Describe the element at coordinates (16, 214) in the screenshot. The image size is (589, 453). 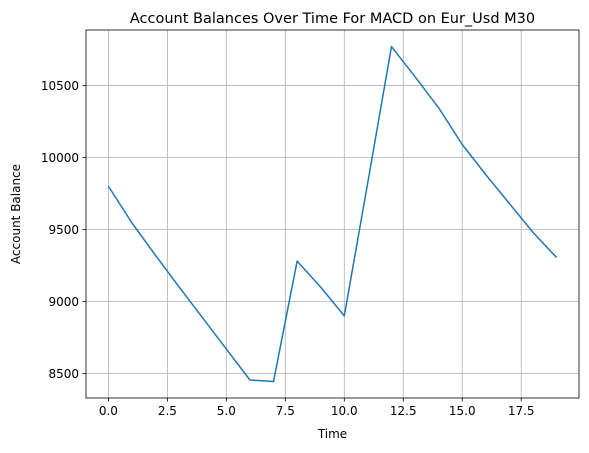
I see `y-axis-label: Account Balance` at that location.